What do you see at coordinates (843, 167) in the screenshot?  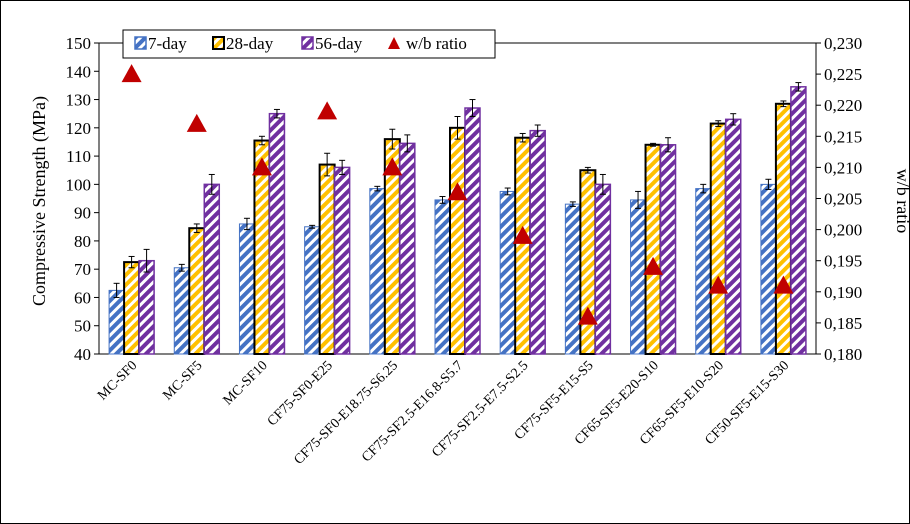 I see `y2-tick-label: 0,210` at bounding box center [843, 167].